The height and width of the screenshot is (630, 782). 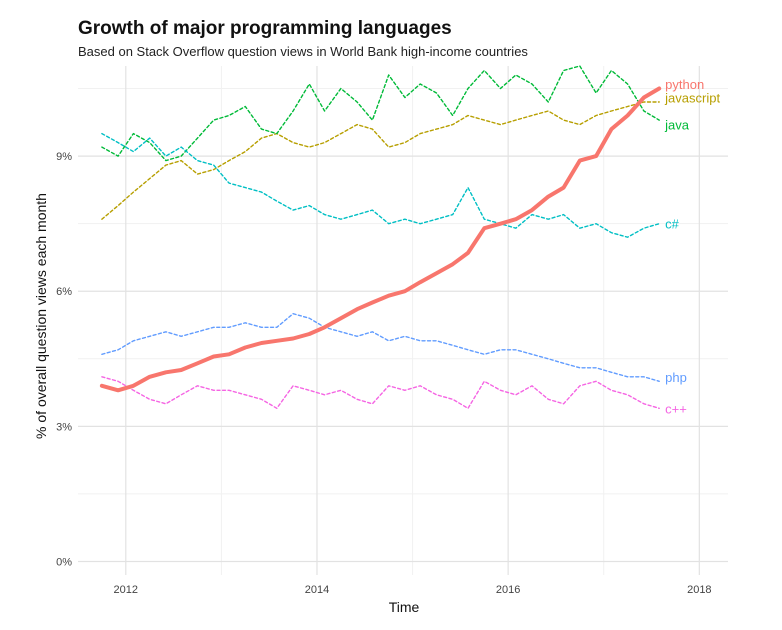 I want to click on chart-title: Growth of major programming languages, so click(x=265, y=28).